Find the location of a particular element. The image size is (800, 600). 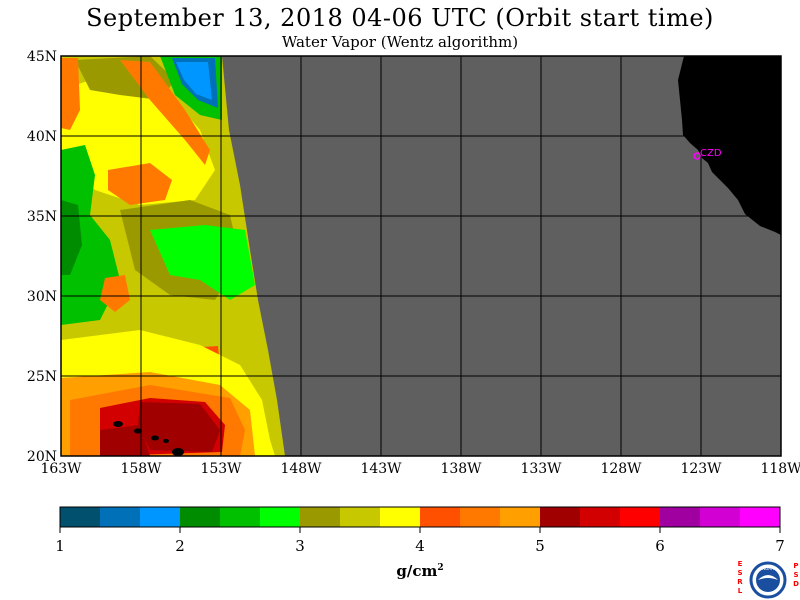

colorbar-tick-label: 3 is located at coordinates (300, 546).